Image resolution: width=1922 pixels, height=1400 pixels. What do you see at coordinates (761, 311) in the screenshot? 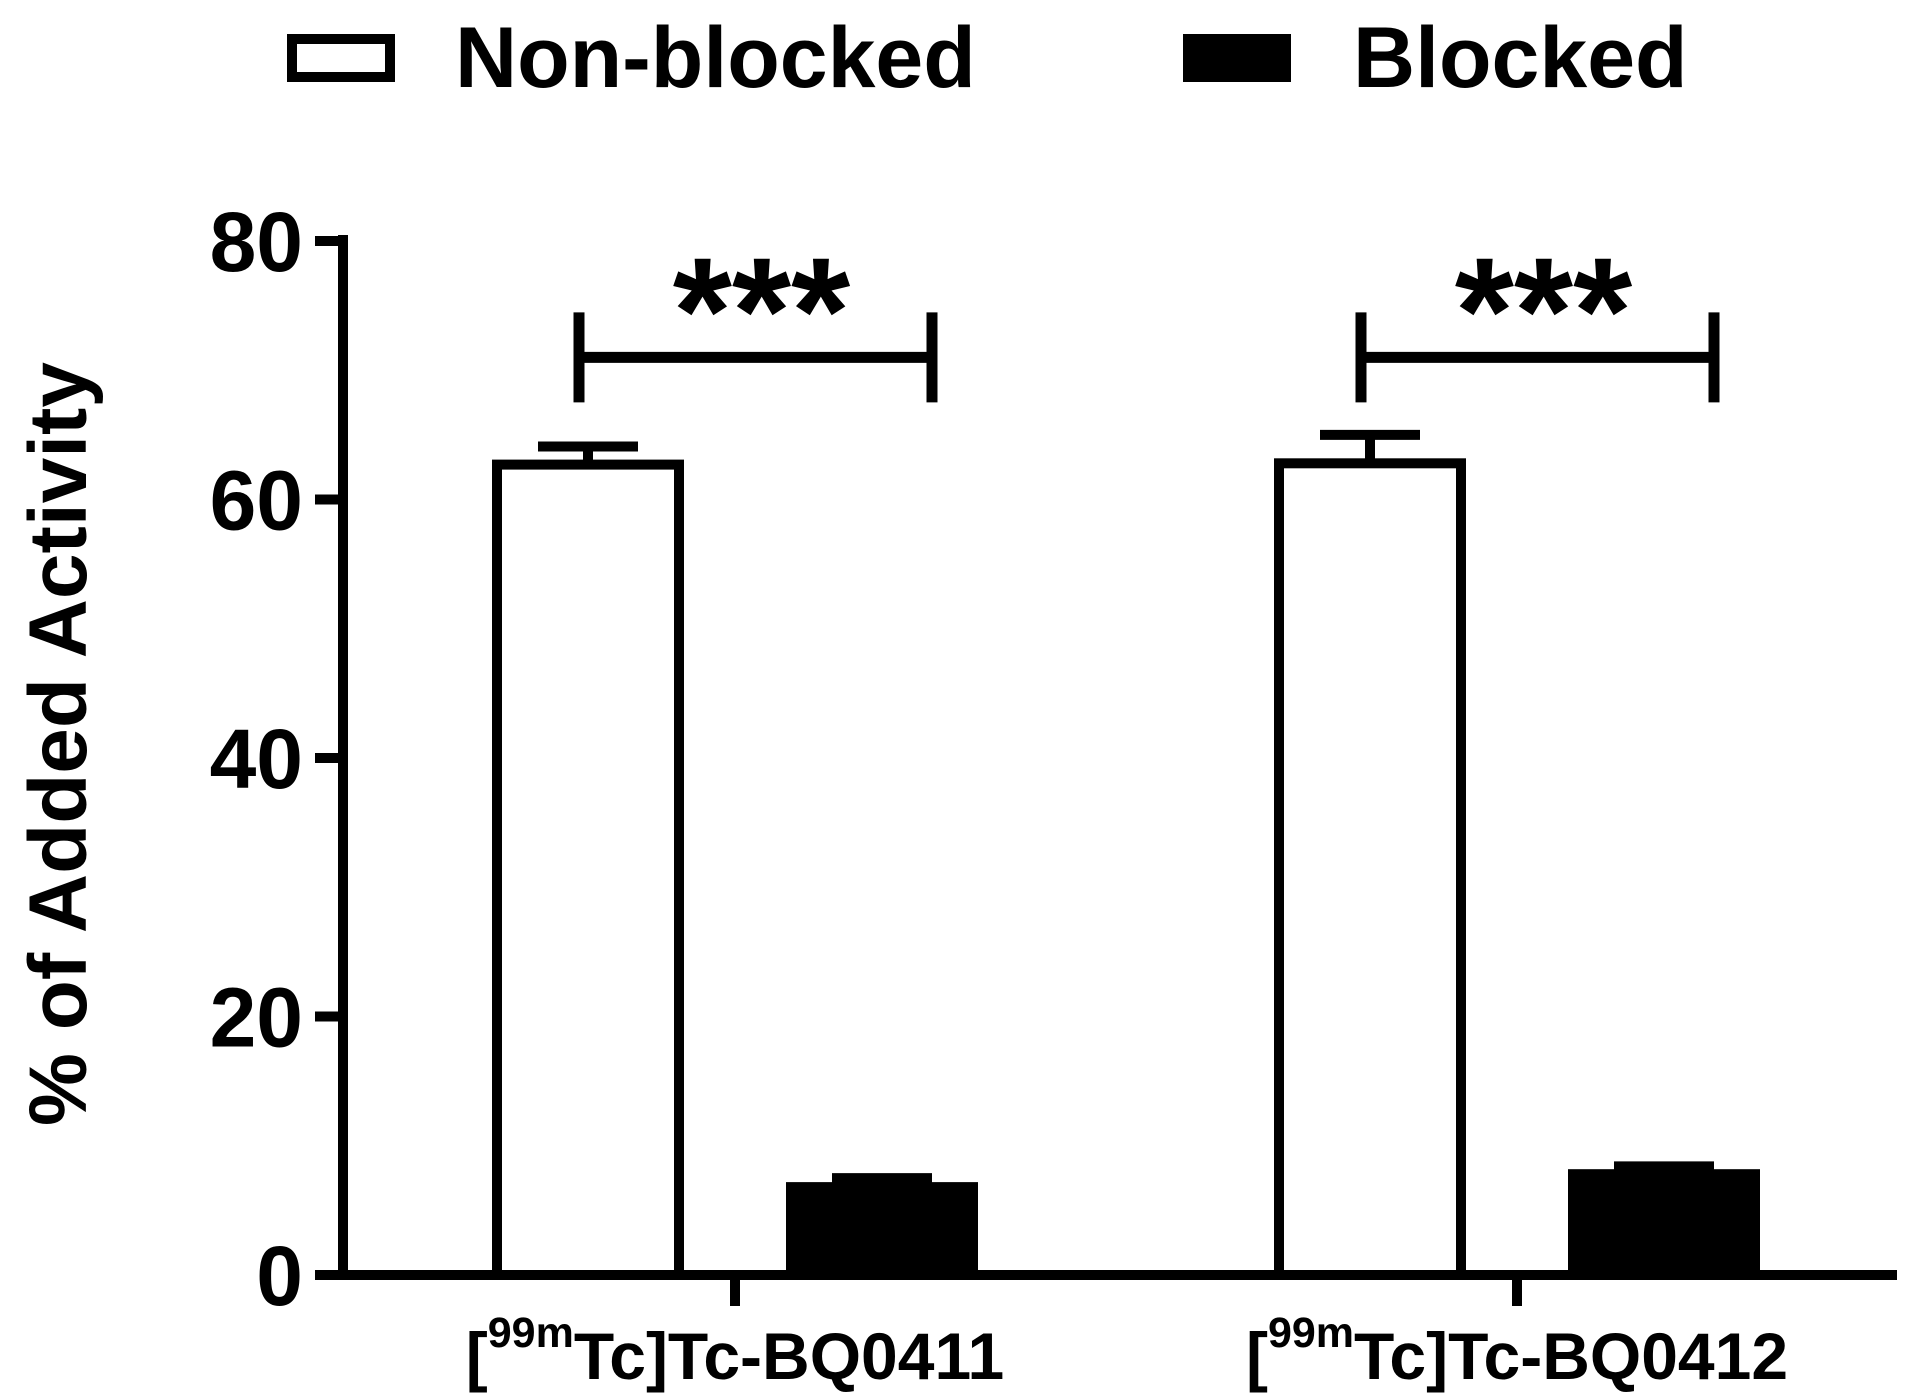
I see `significance-label-0: ***` at bounding box center [761, 311].